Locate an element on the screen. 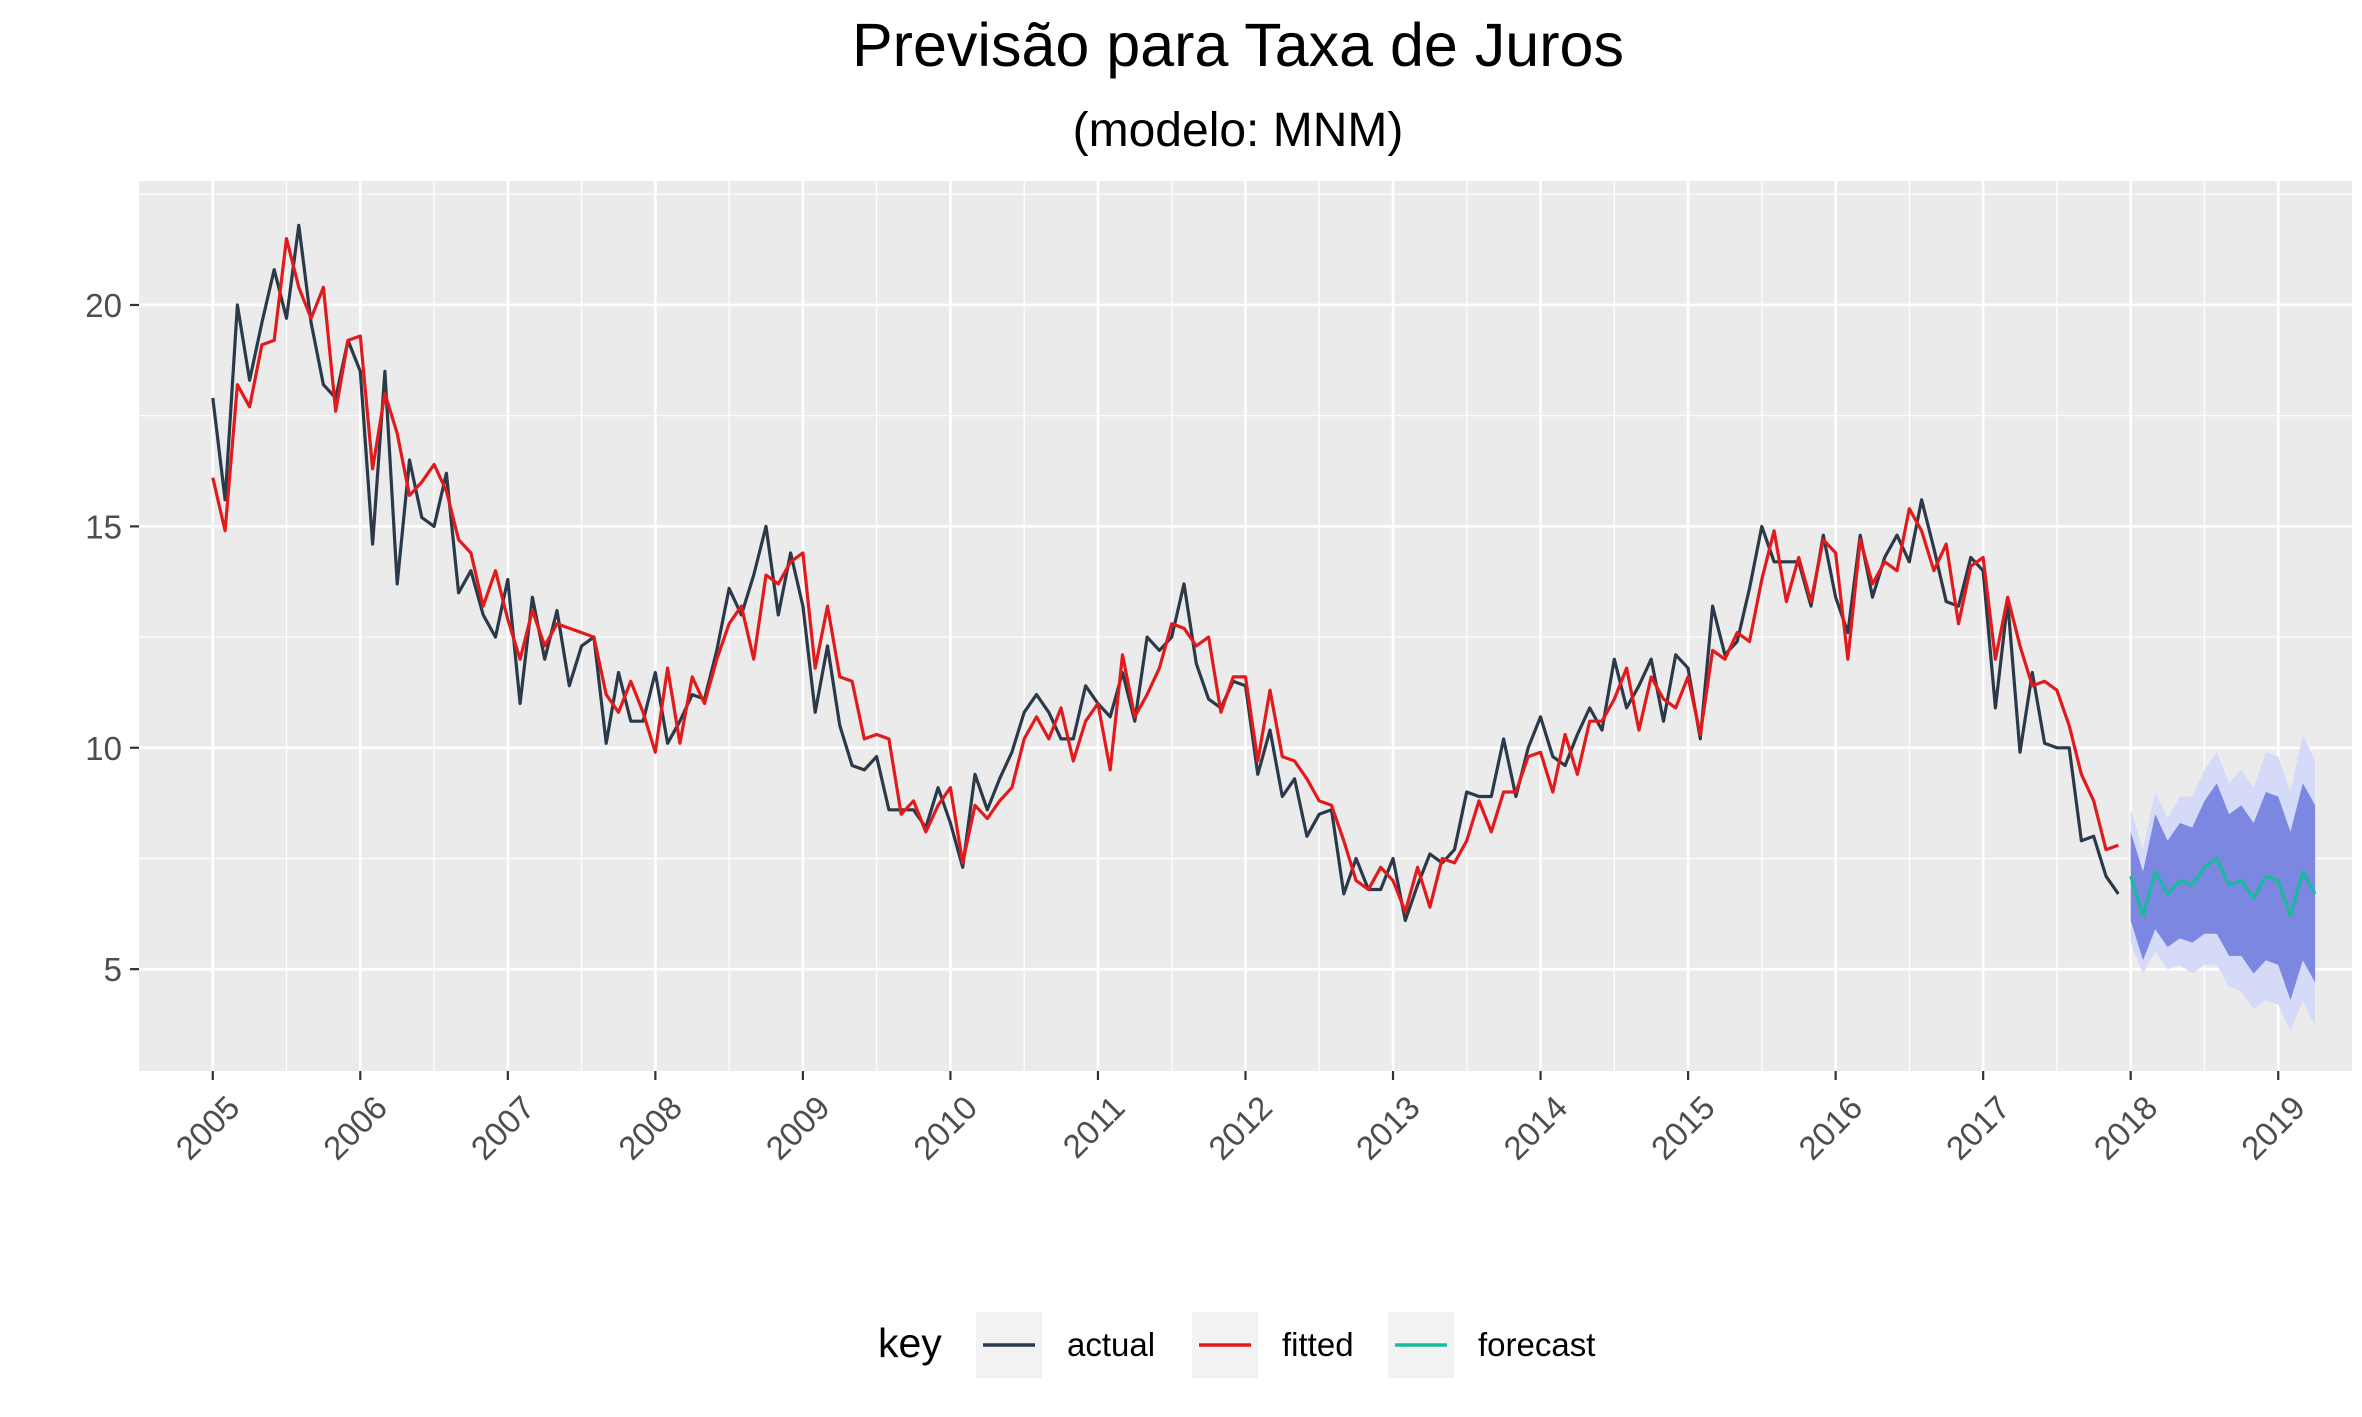 The image size is (2362, 1417). legend-item-forecast: forecast is located at coordinates (1491, 1345).